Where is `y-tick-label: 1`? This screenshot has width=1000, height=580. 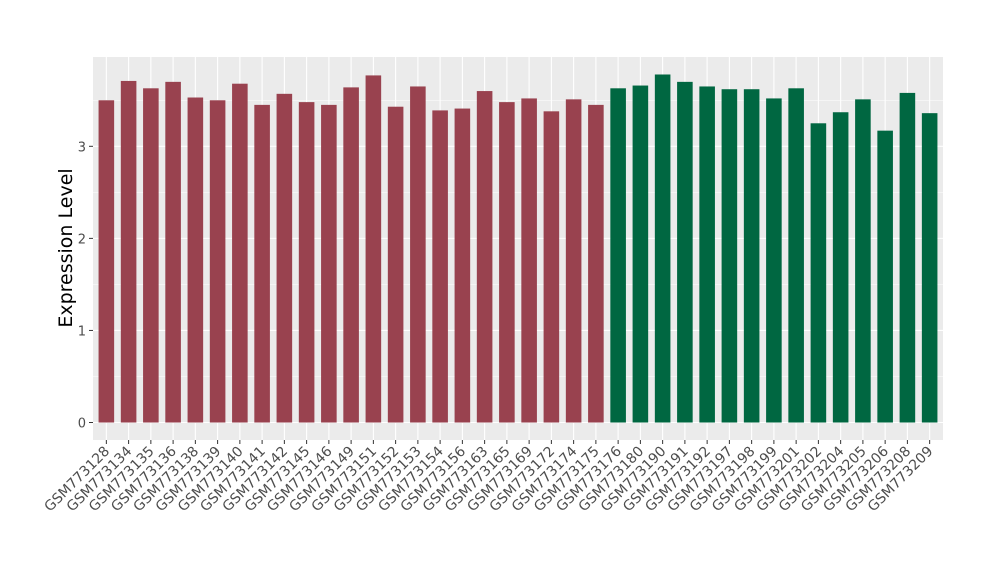 y-tick-label: 1 is located at coordinates (82, 331).